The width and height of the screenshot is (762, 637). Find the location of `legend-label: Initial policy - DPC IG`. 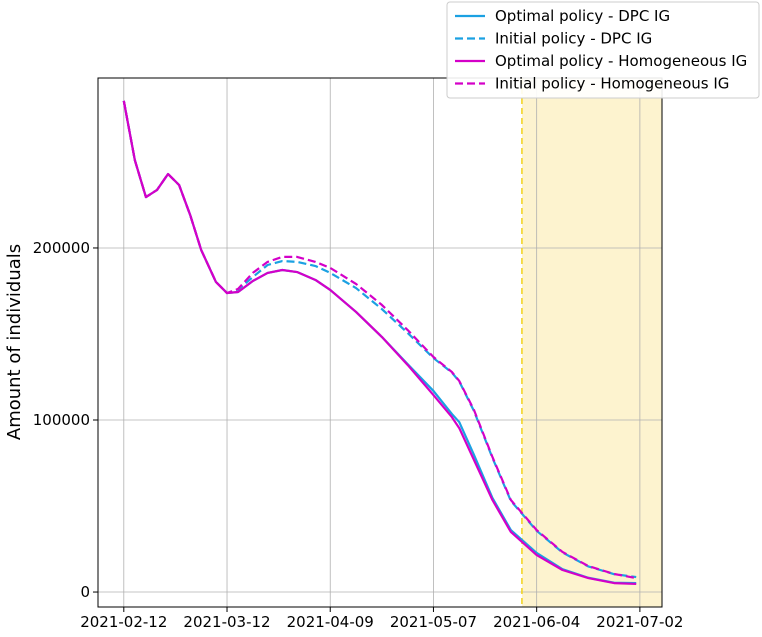

legend-label: Initial policy - DPC IG is located at coordinates (573, 39).